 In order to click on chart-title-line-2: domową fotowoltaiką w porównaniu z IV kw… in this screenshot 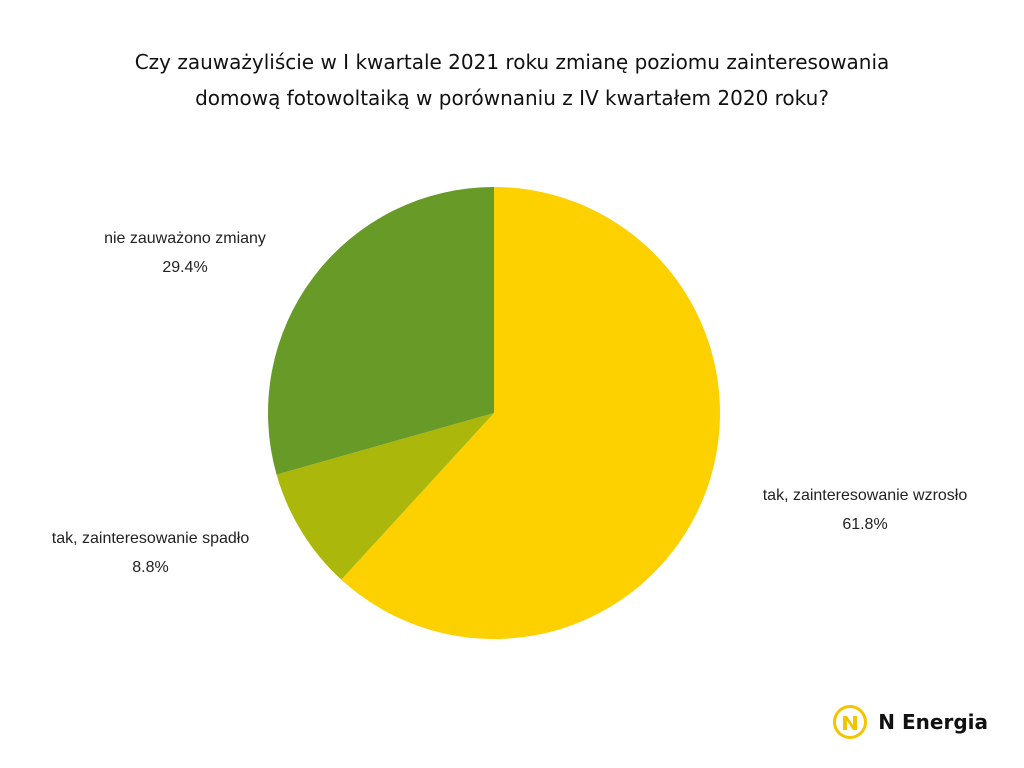, I will do `click(512, 98)`.